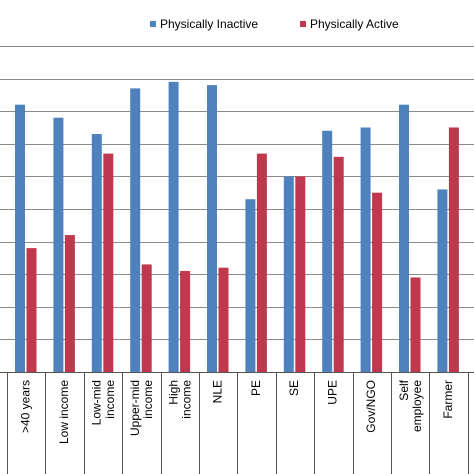  Describe the element at coordinates (274, 24) in the screenshot. I see `legend: Physically Inactive Physically Active` at that location.